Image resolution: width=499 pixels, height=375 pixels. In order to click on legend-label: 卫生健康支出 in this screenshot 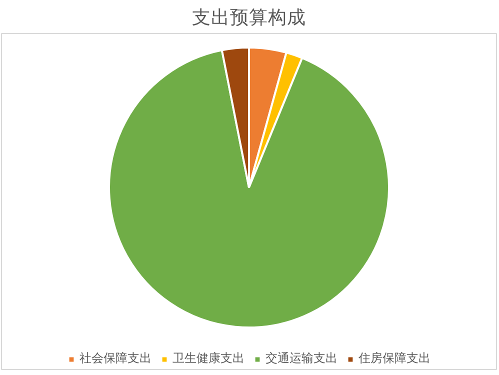, I will do `click(208, 358)`.